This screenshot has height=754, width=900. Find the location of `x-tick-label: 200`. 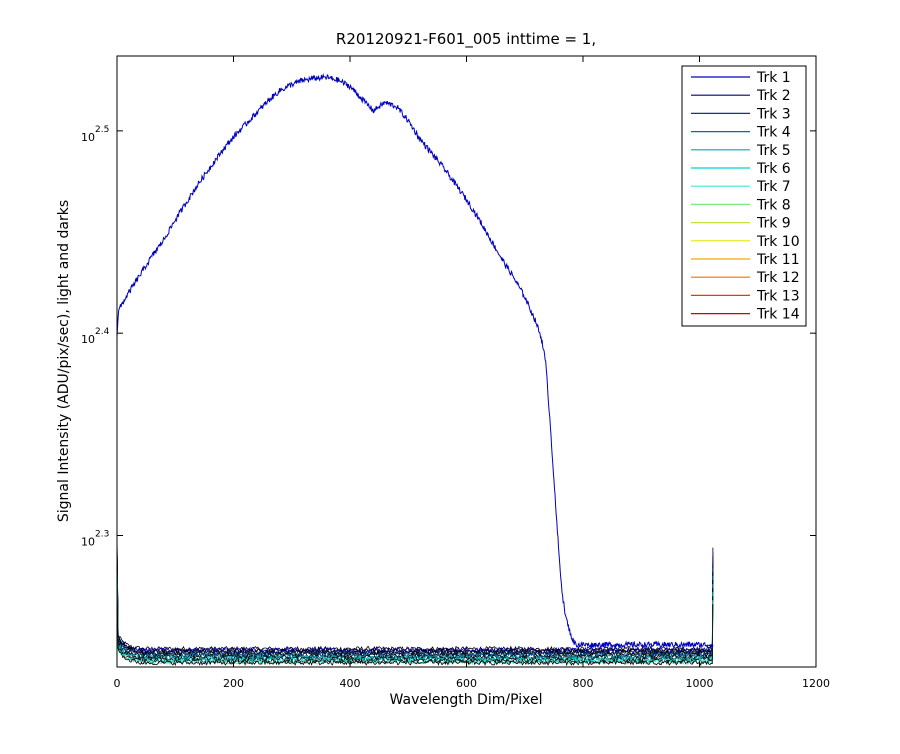

x-tick-label: 200 is located at coordinates (233, 683).